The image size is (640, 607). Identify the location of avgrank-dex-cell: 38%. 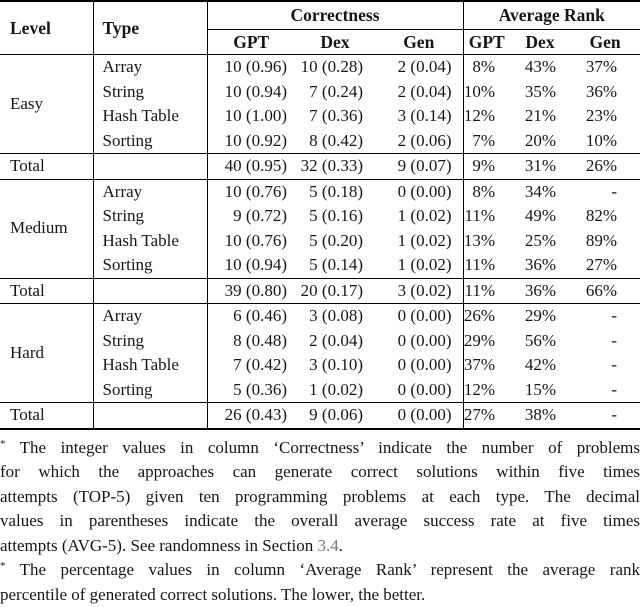
(540, 416).